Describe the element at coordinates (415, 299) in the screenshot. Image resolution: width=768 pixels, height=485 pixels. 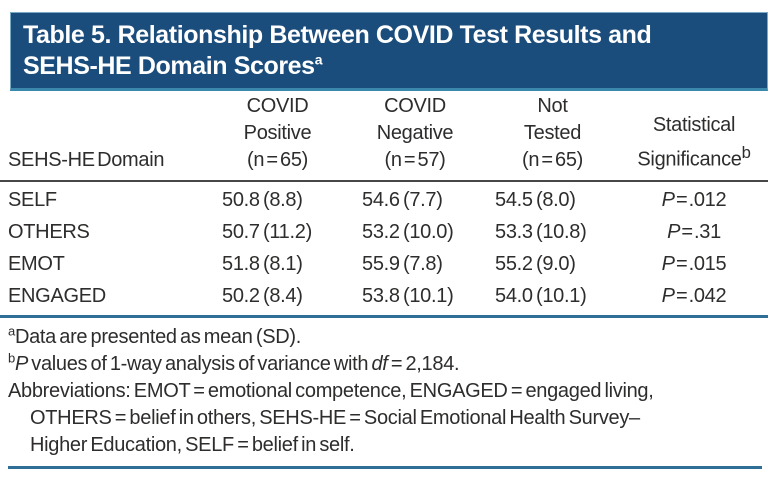
I see `cell-covid-negative: 53.8 (10.1)` at that location.